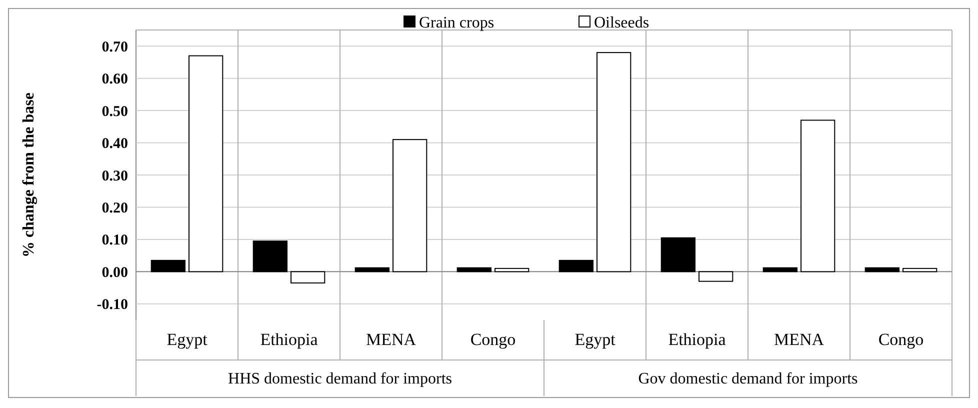  Describe the element at coordinates (340, 379) in the screenshot. I see `x-axis-title: HHS domestic demand for imports` at that location.